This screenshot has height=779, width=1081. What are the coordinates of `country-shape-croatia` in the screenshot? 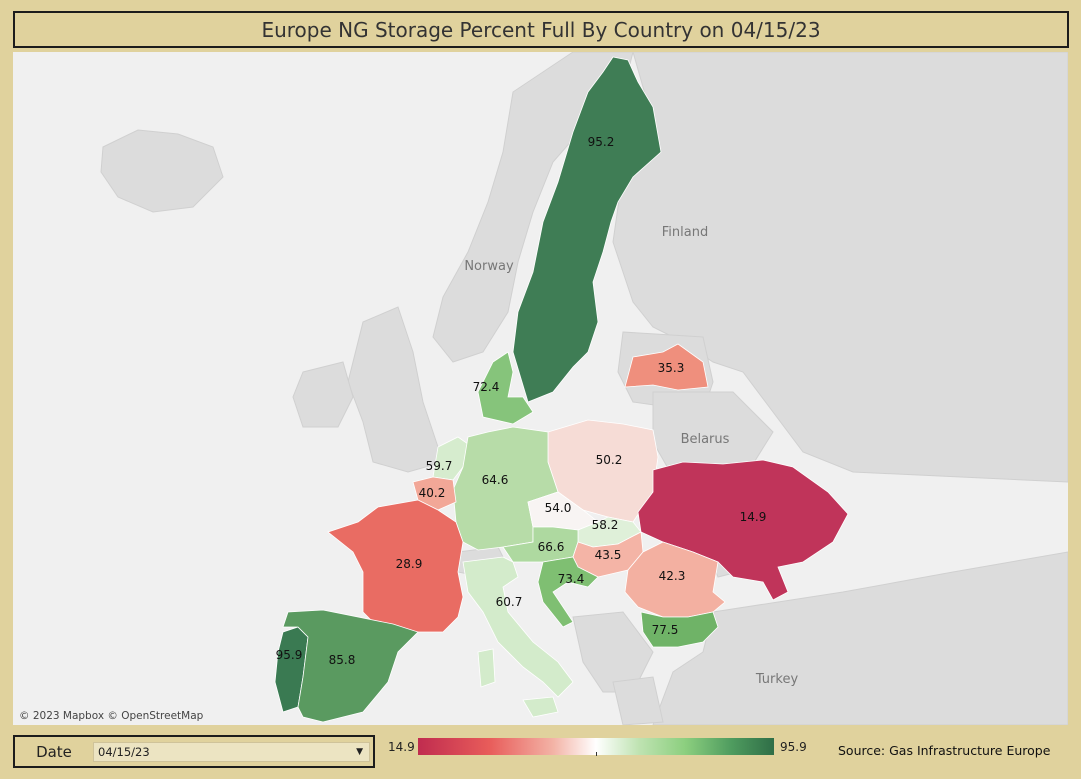 It's located at (568, 592).